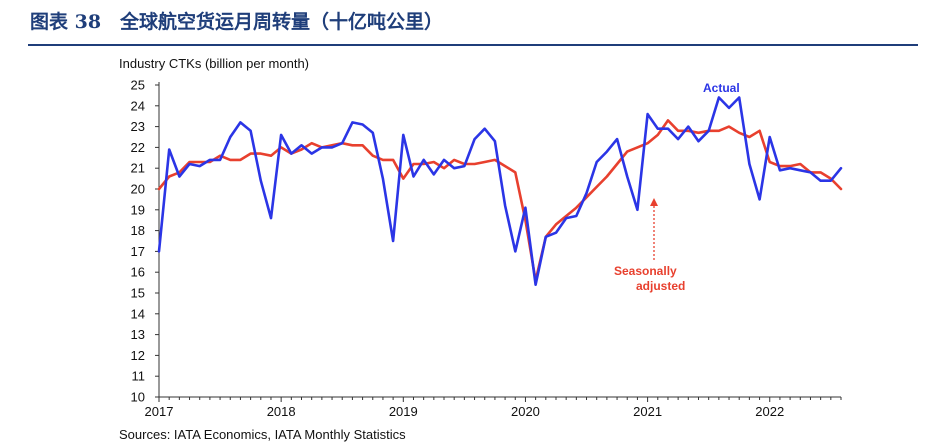  Describe the element at coordinates (721, 88) in the screenshot. I see `actual-label: Actual` at that location.